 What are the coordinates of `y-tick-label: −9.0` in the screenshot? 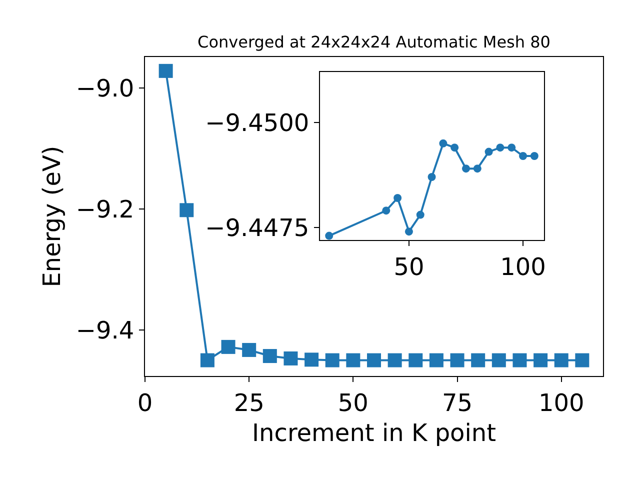 It's located at (105, 88).